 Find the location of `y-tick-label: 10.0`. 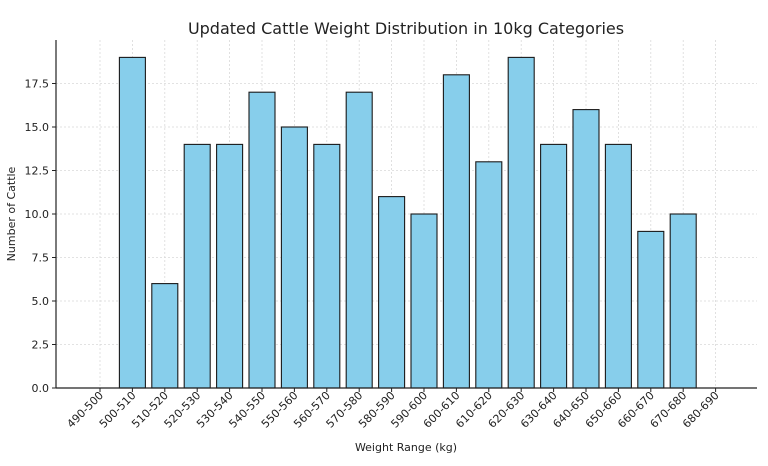

y-tick-label: 10.0 is located at coordinates (37, 214).